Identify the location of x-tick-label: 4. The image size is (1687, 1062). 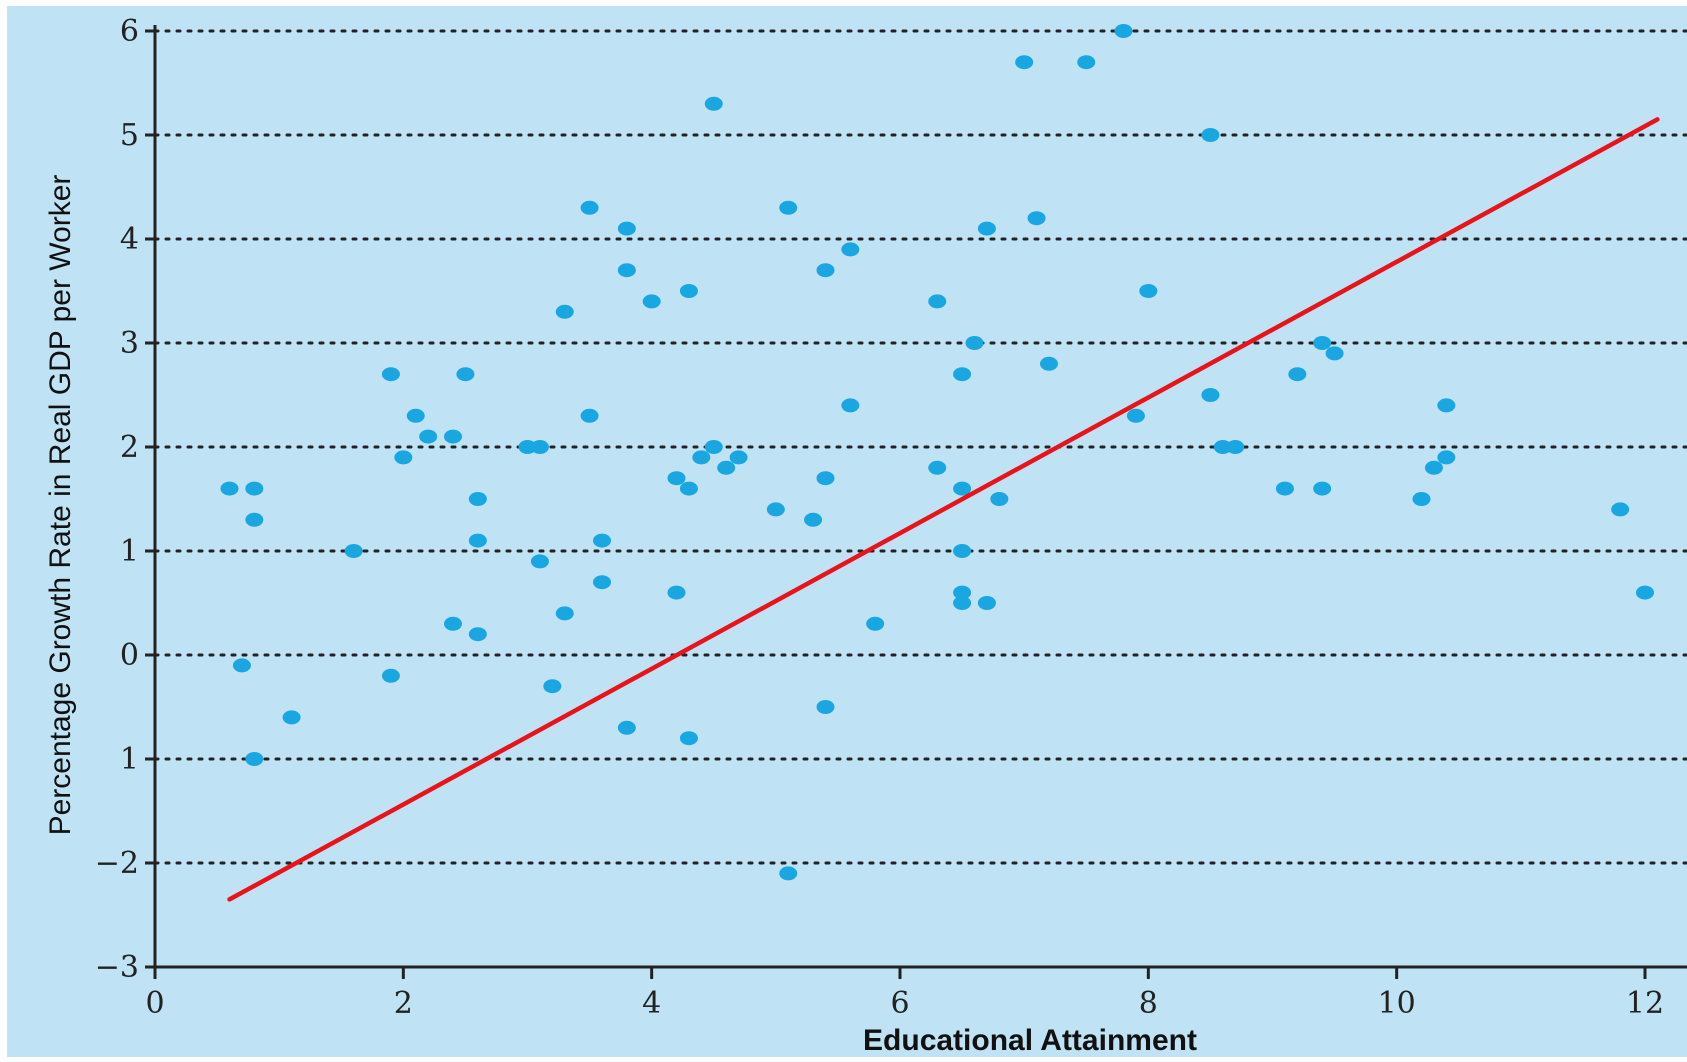
(651, 1003).